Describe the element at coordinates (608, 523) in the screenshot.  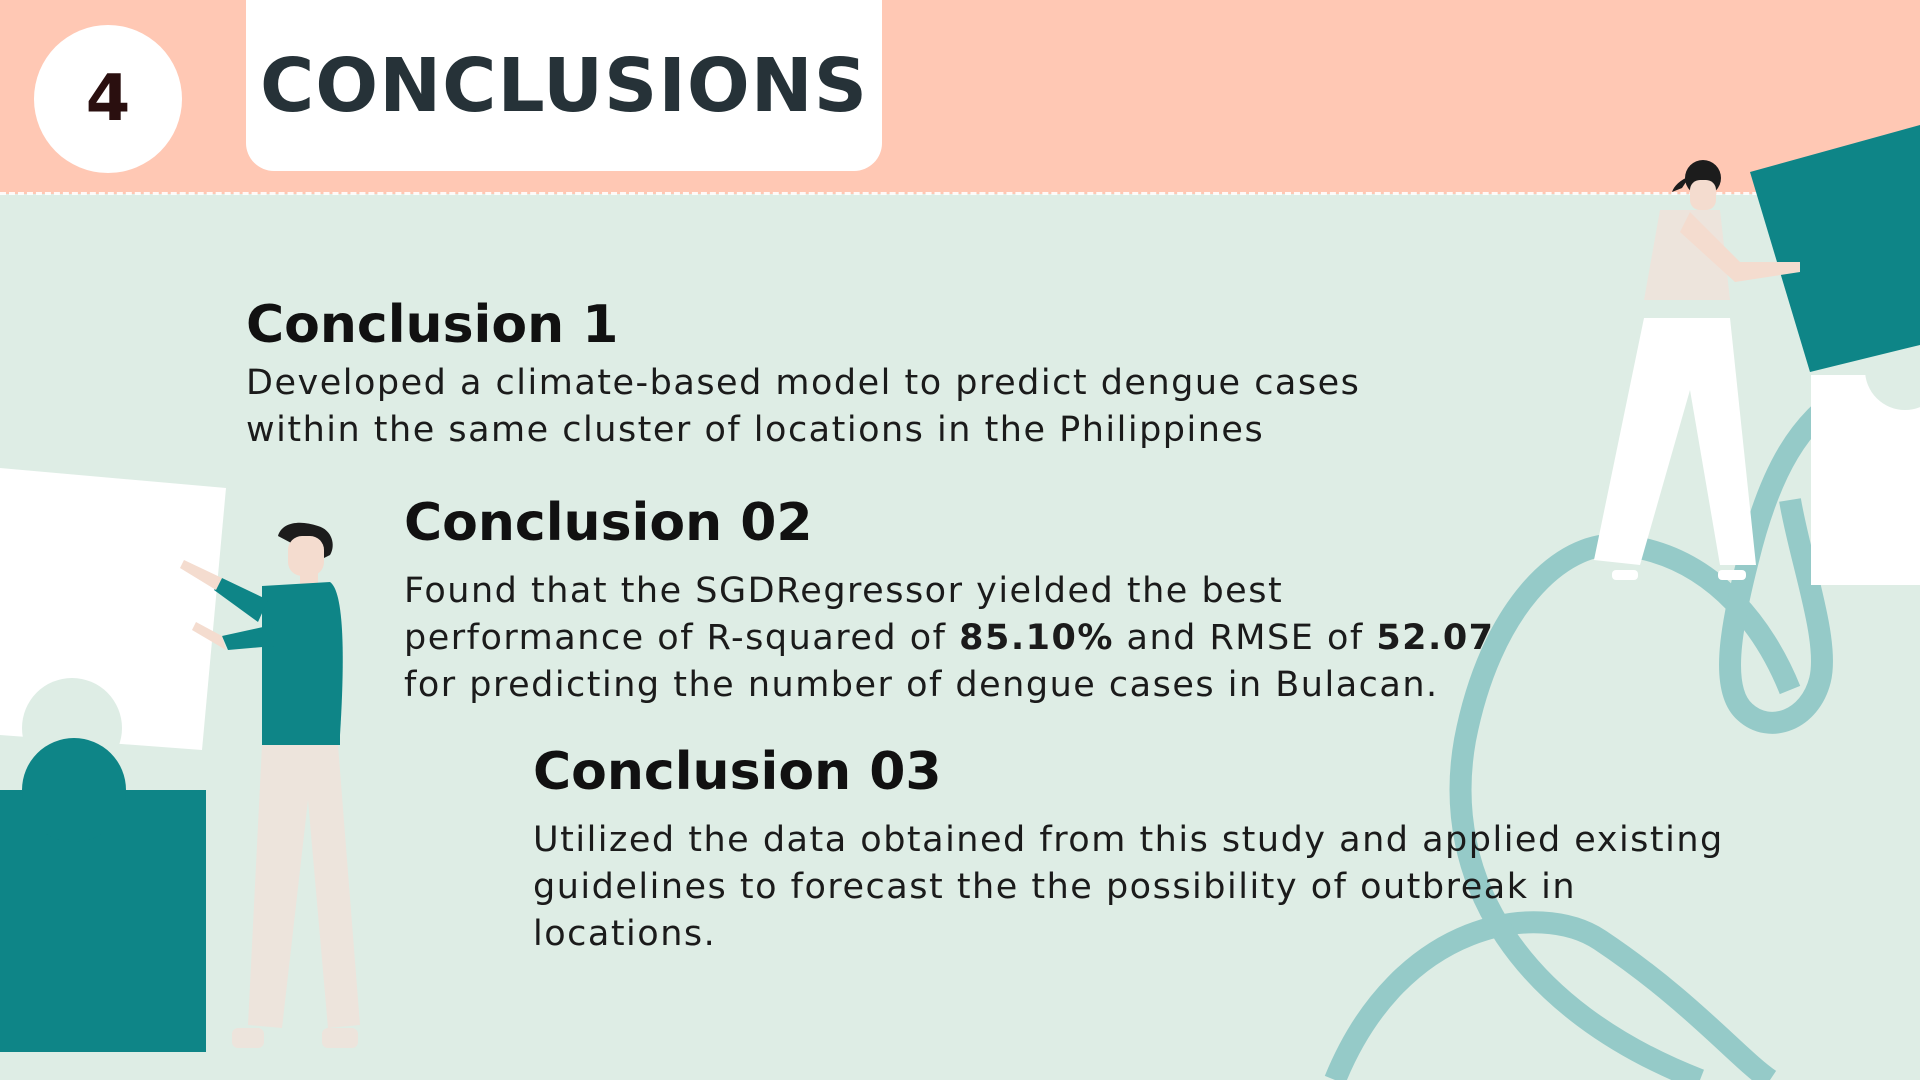
I see `conclusion-2-heading: Conclusion 02` at that location.